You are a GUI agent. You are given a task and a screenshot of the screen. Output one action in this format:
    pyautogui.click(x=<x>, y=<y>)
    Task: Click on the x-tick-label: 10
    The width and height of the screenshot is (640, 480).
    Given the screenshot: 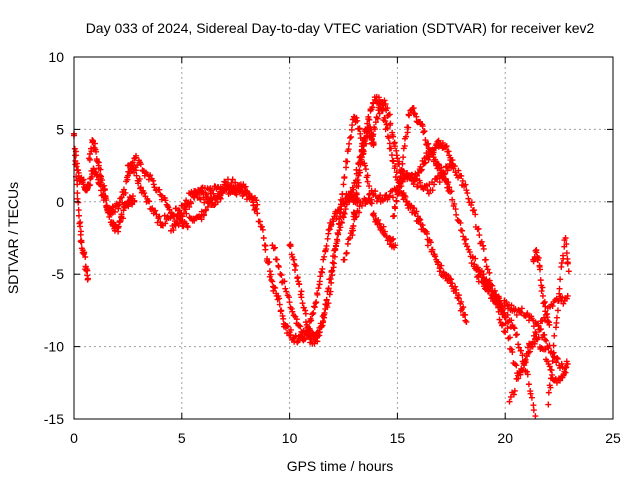 What is the action you would take?
    pyautogui.click(x=290, y=438)
    